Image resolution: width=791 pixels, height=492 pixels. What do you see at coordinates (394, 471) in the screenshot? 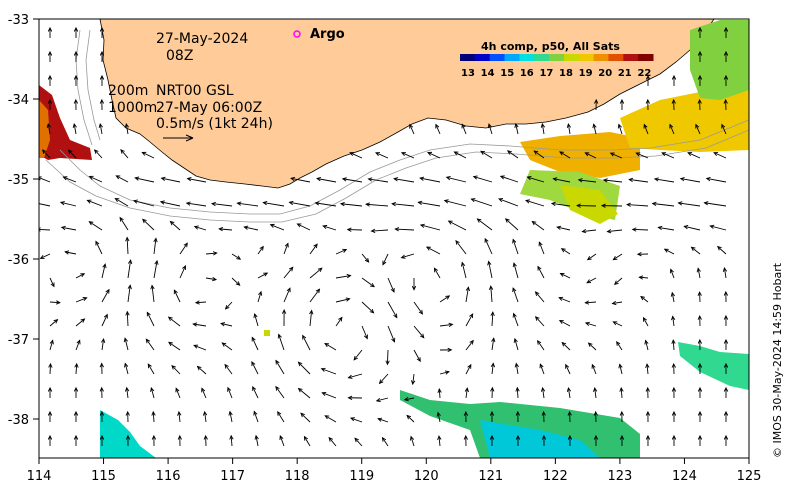
I see `x-axis: 114 115 116 117 118 119 120 121 122 123 124 125` at bounding box center [394, 471].